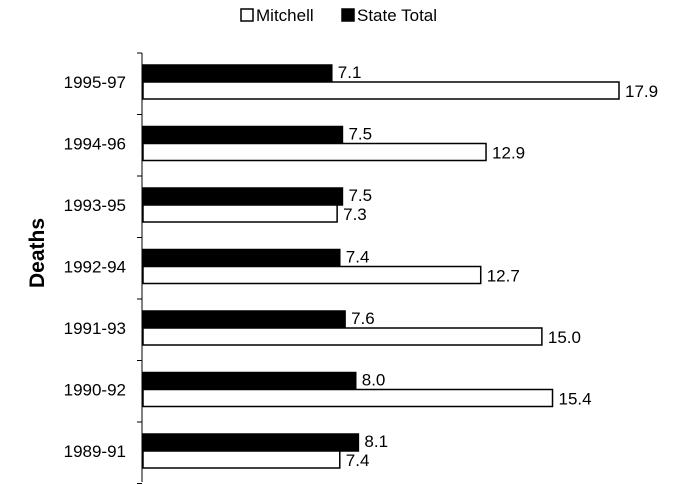 The height and width of the screenshot is (485, 677). What do you see at coordinates (363, 318) in the screenshot?
I see `data-label-state-total: 7.6` at bounding box center [363, 318].